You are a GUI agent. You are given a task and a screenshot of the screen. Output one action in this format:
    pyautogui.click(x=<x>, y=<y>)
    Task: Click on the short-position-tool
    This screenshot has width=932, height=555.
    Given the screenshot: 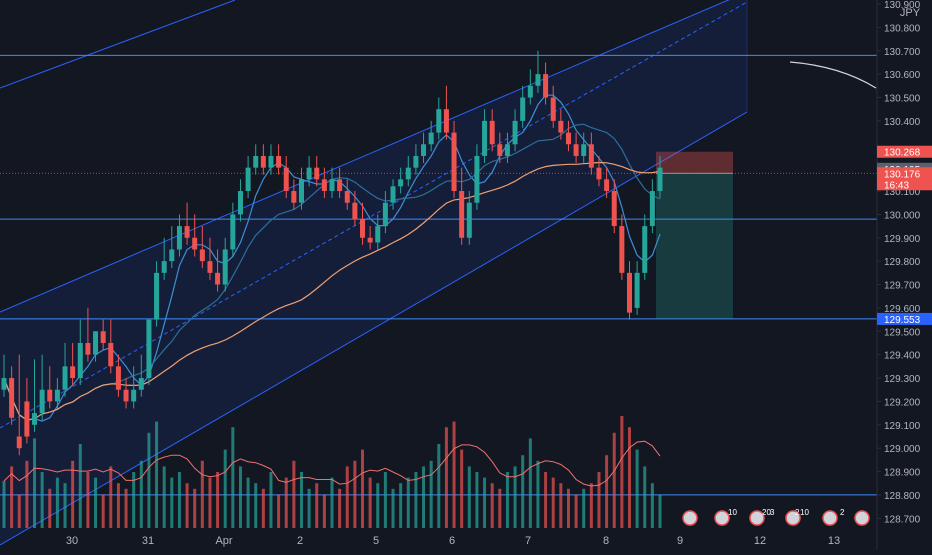 What is the action you would take?
    pyautogui.click(x=694, y=235)
    